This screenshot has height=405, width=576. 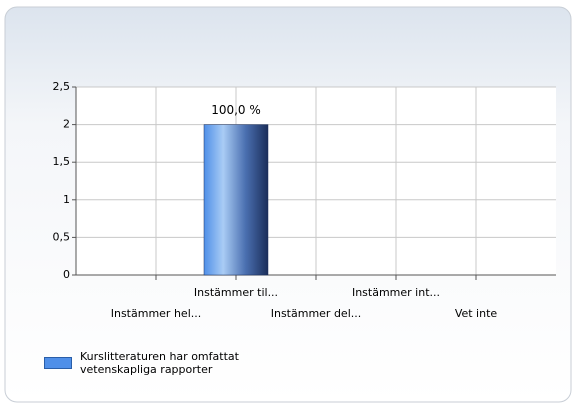 I want to click on x-tick-label: Vet inte, so click(x=476, y=313).